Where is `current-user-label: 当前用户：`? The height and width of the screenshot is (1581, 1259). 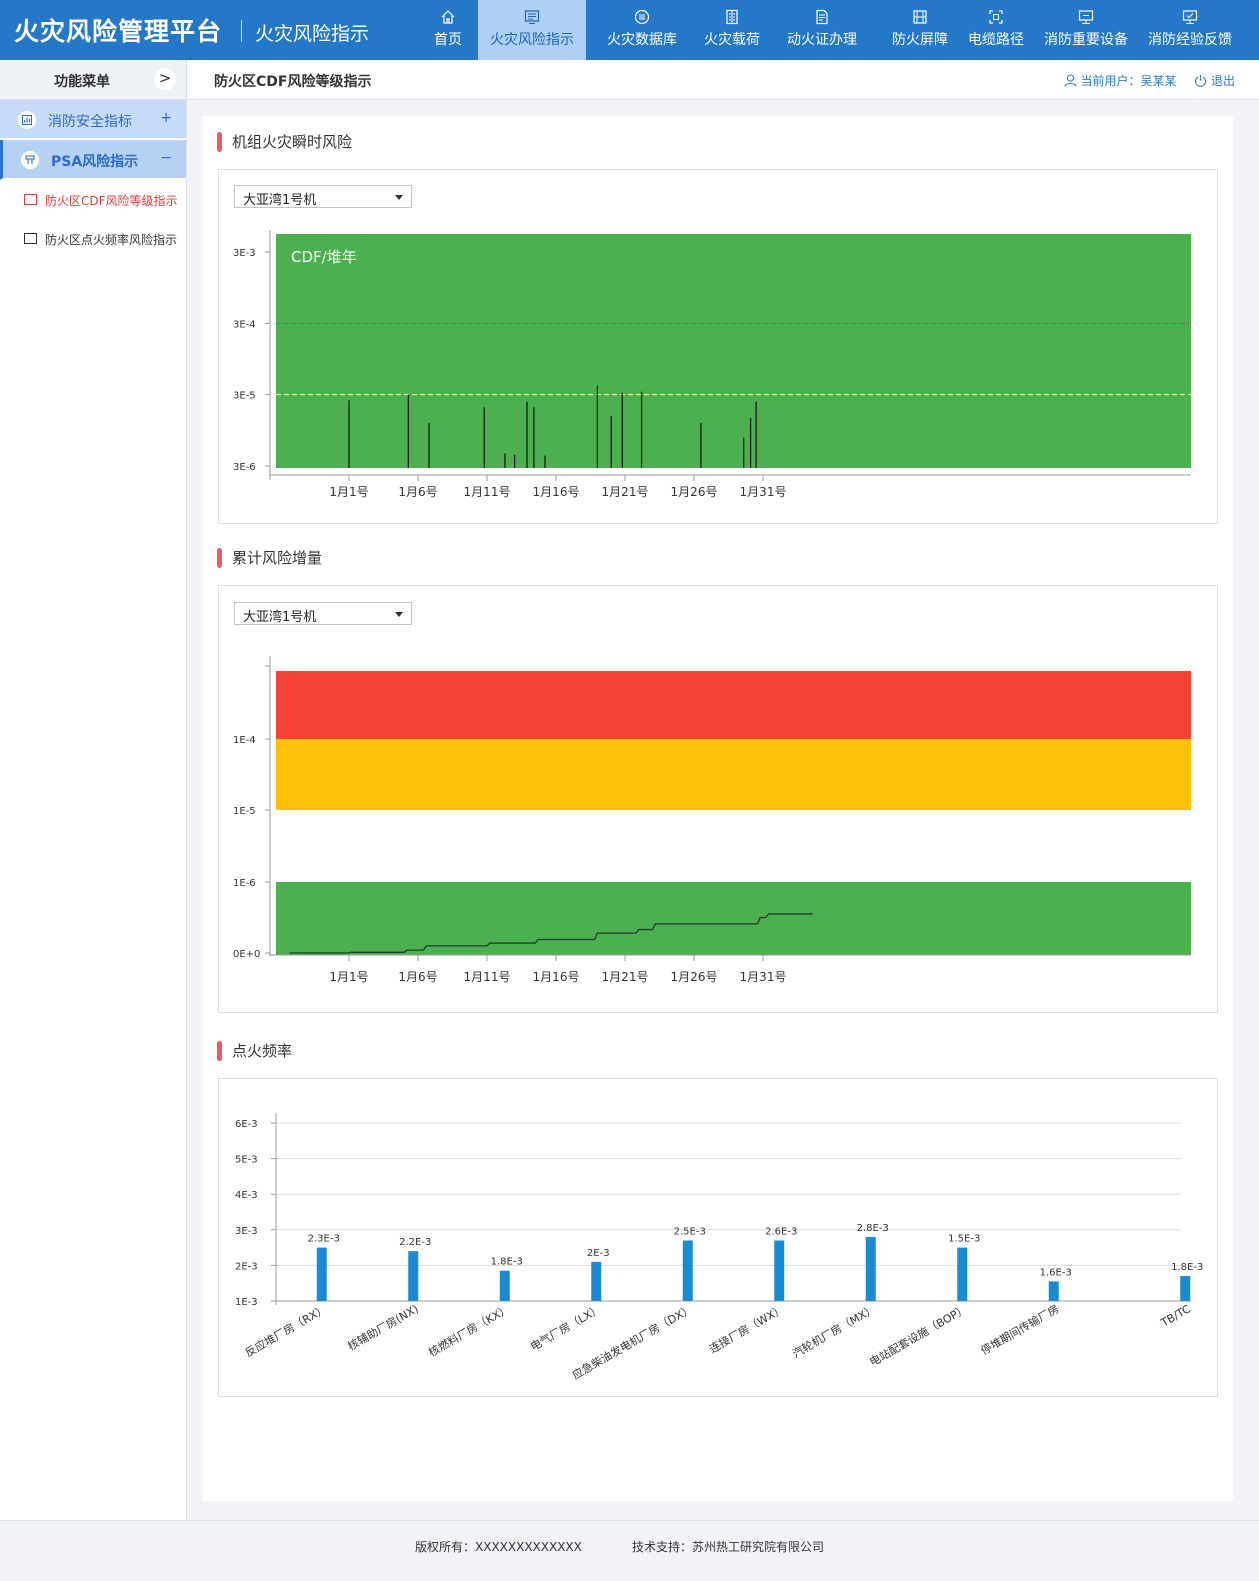 current-user-label: 当前用户： is located at coordinates (1110, 81).